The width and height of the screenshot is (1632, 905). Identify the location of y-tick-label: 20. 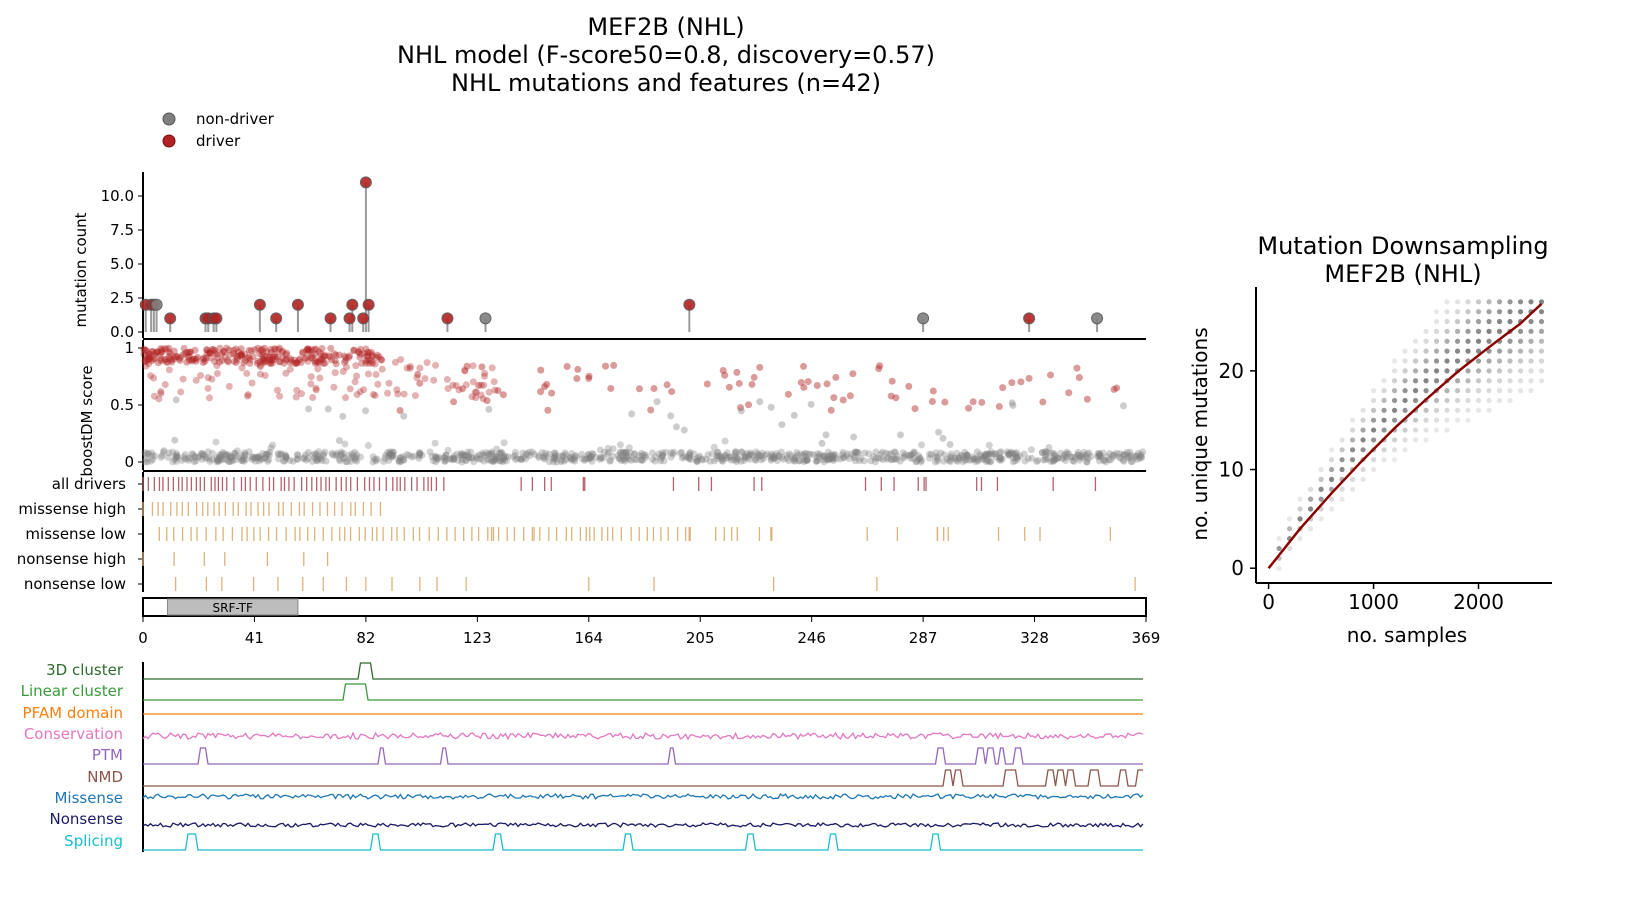
(1231, 371).